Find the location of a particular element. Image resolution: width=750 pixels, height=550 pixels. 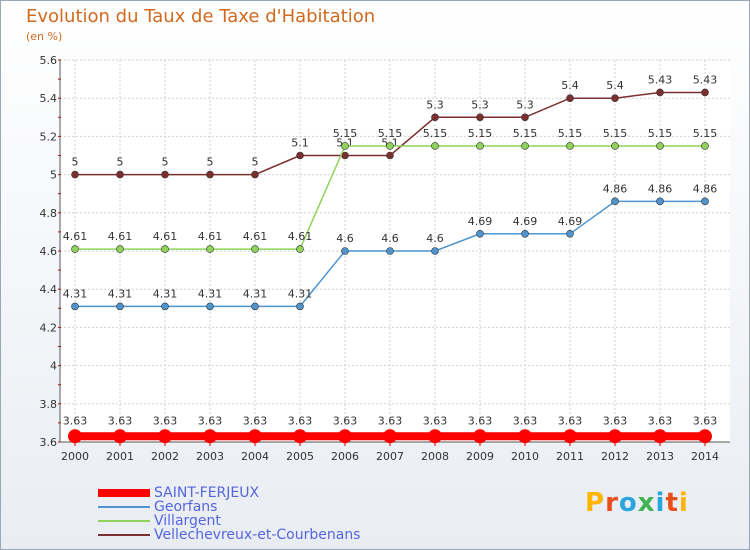

x-tick-label: 2006 is located at coordinates (345, 456).